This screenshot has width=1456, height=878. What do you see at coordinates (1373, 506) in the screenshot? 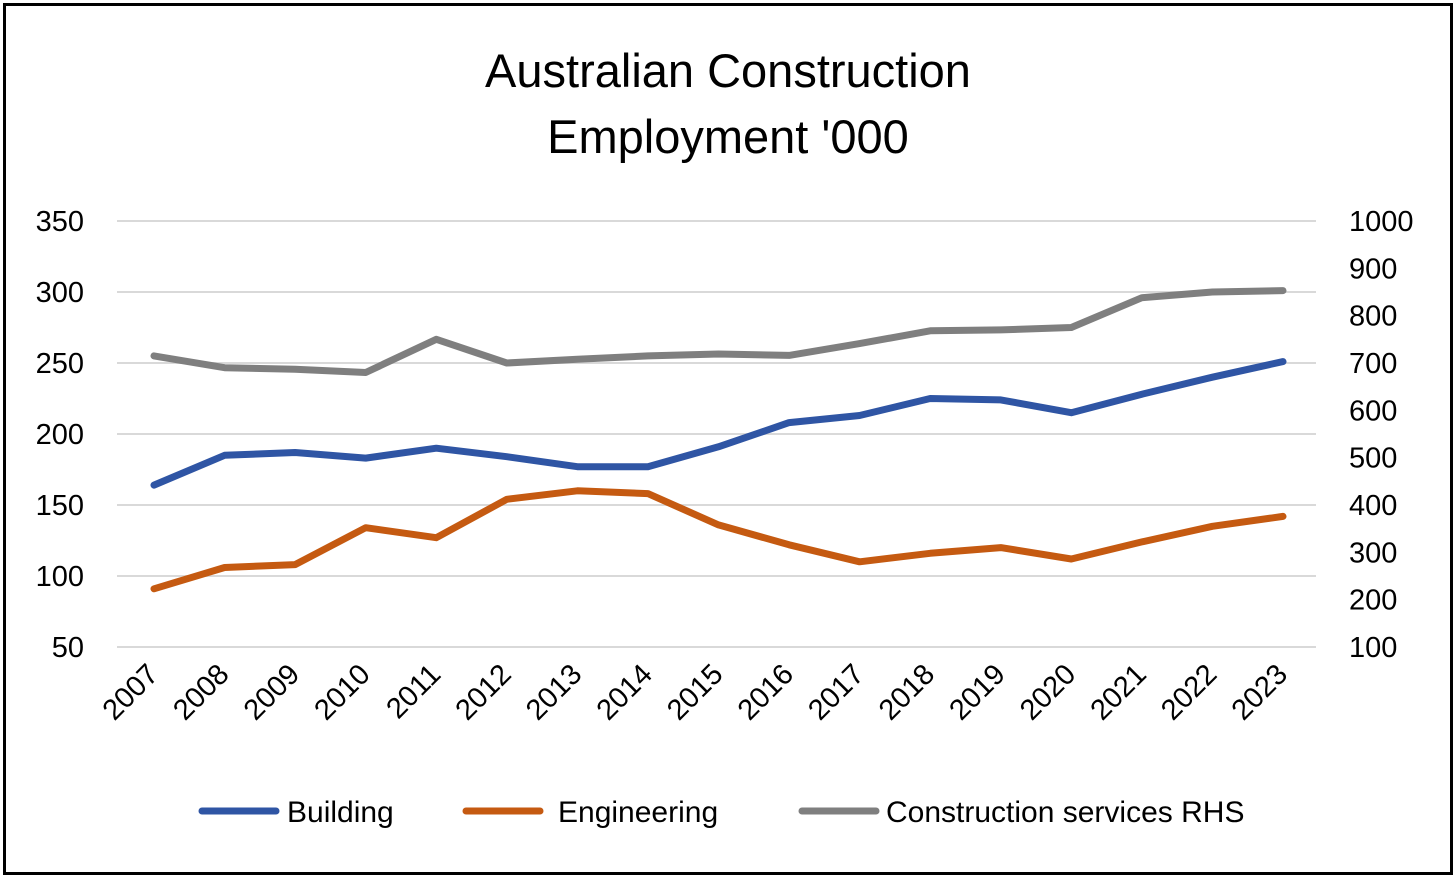
I see `right-axis-tick-label: 400` at bounding box center [1373, 506].